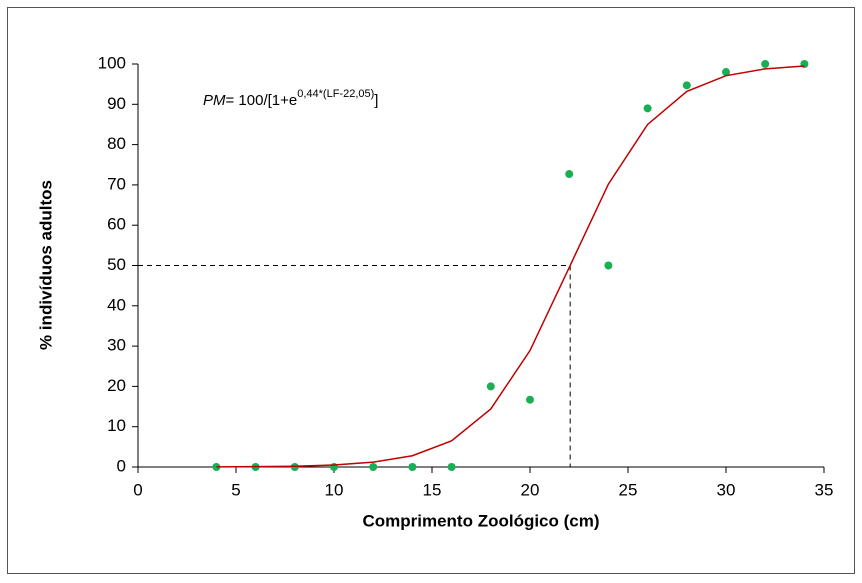  Describe the element at coordinates (121, 465) in the screenshot. I see `y-tick-label: 0` at that location.